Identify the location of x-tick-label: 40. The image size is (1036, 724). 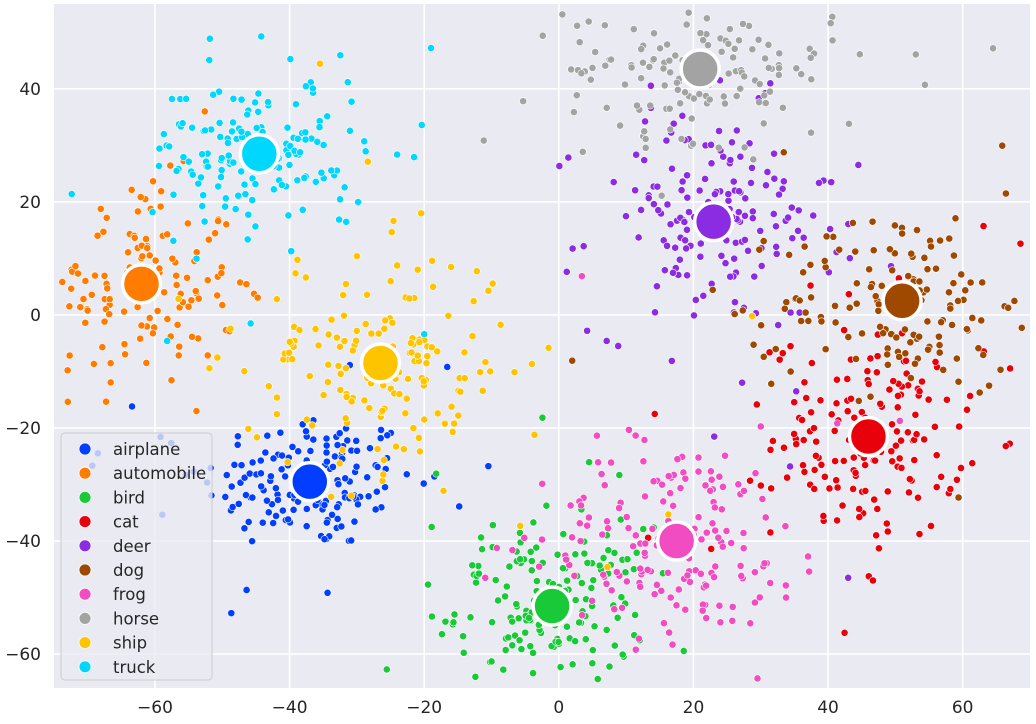
(828, 708).